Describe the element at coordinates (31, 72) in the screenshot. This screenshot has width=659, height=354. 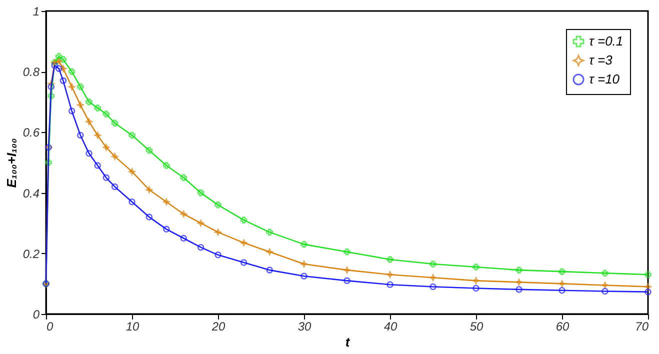
I see `y-tick-label: 0.8` at that location.